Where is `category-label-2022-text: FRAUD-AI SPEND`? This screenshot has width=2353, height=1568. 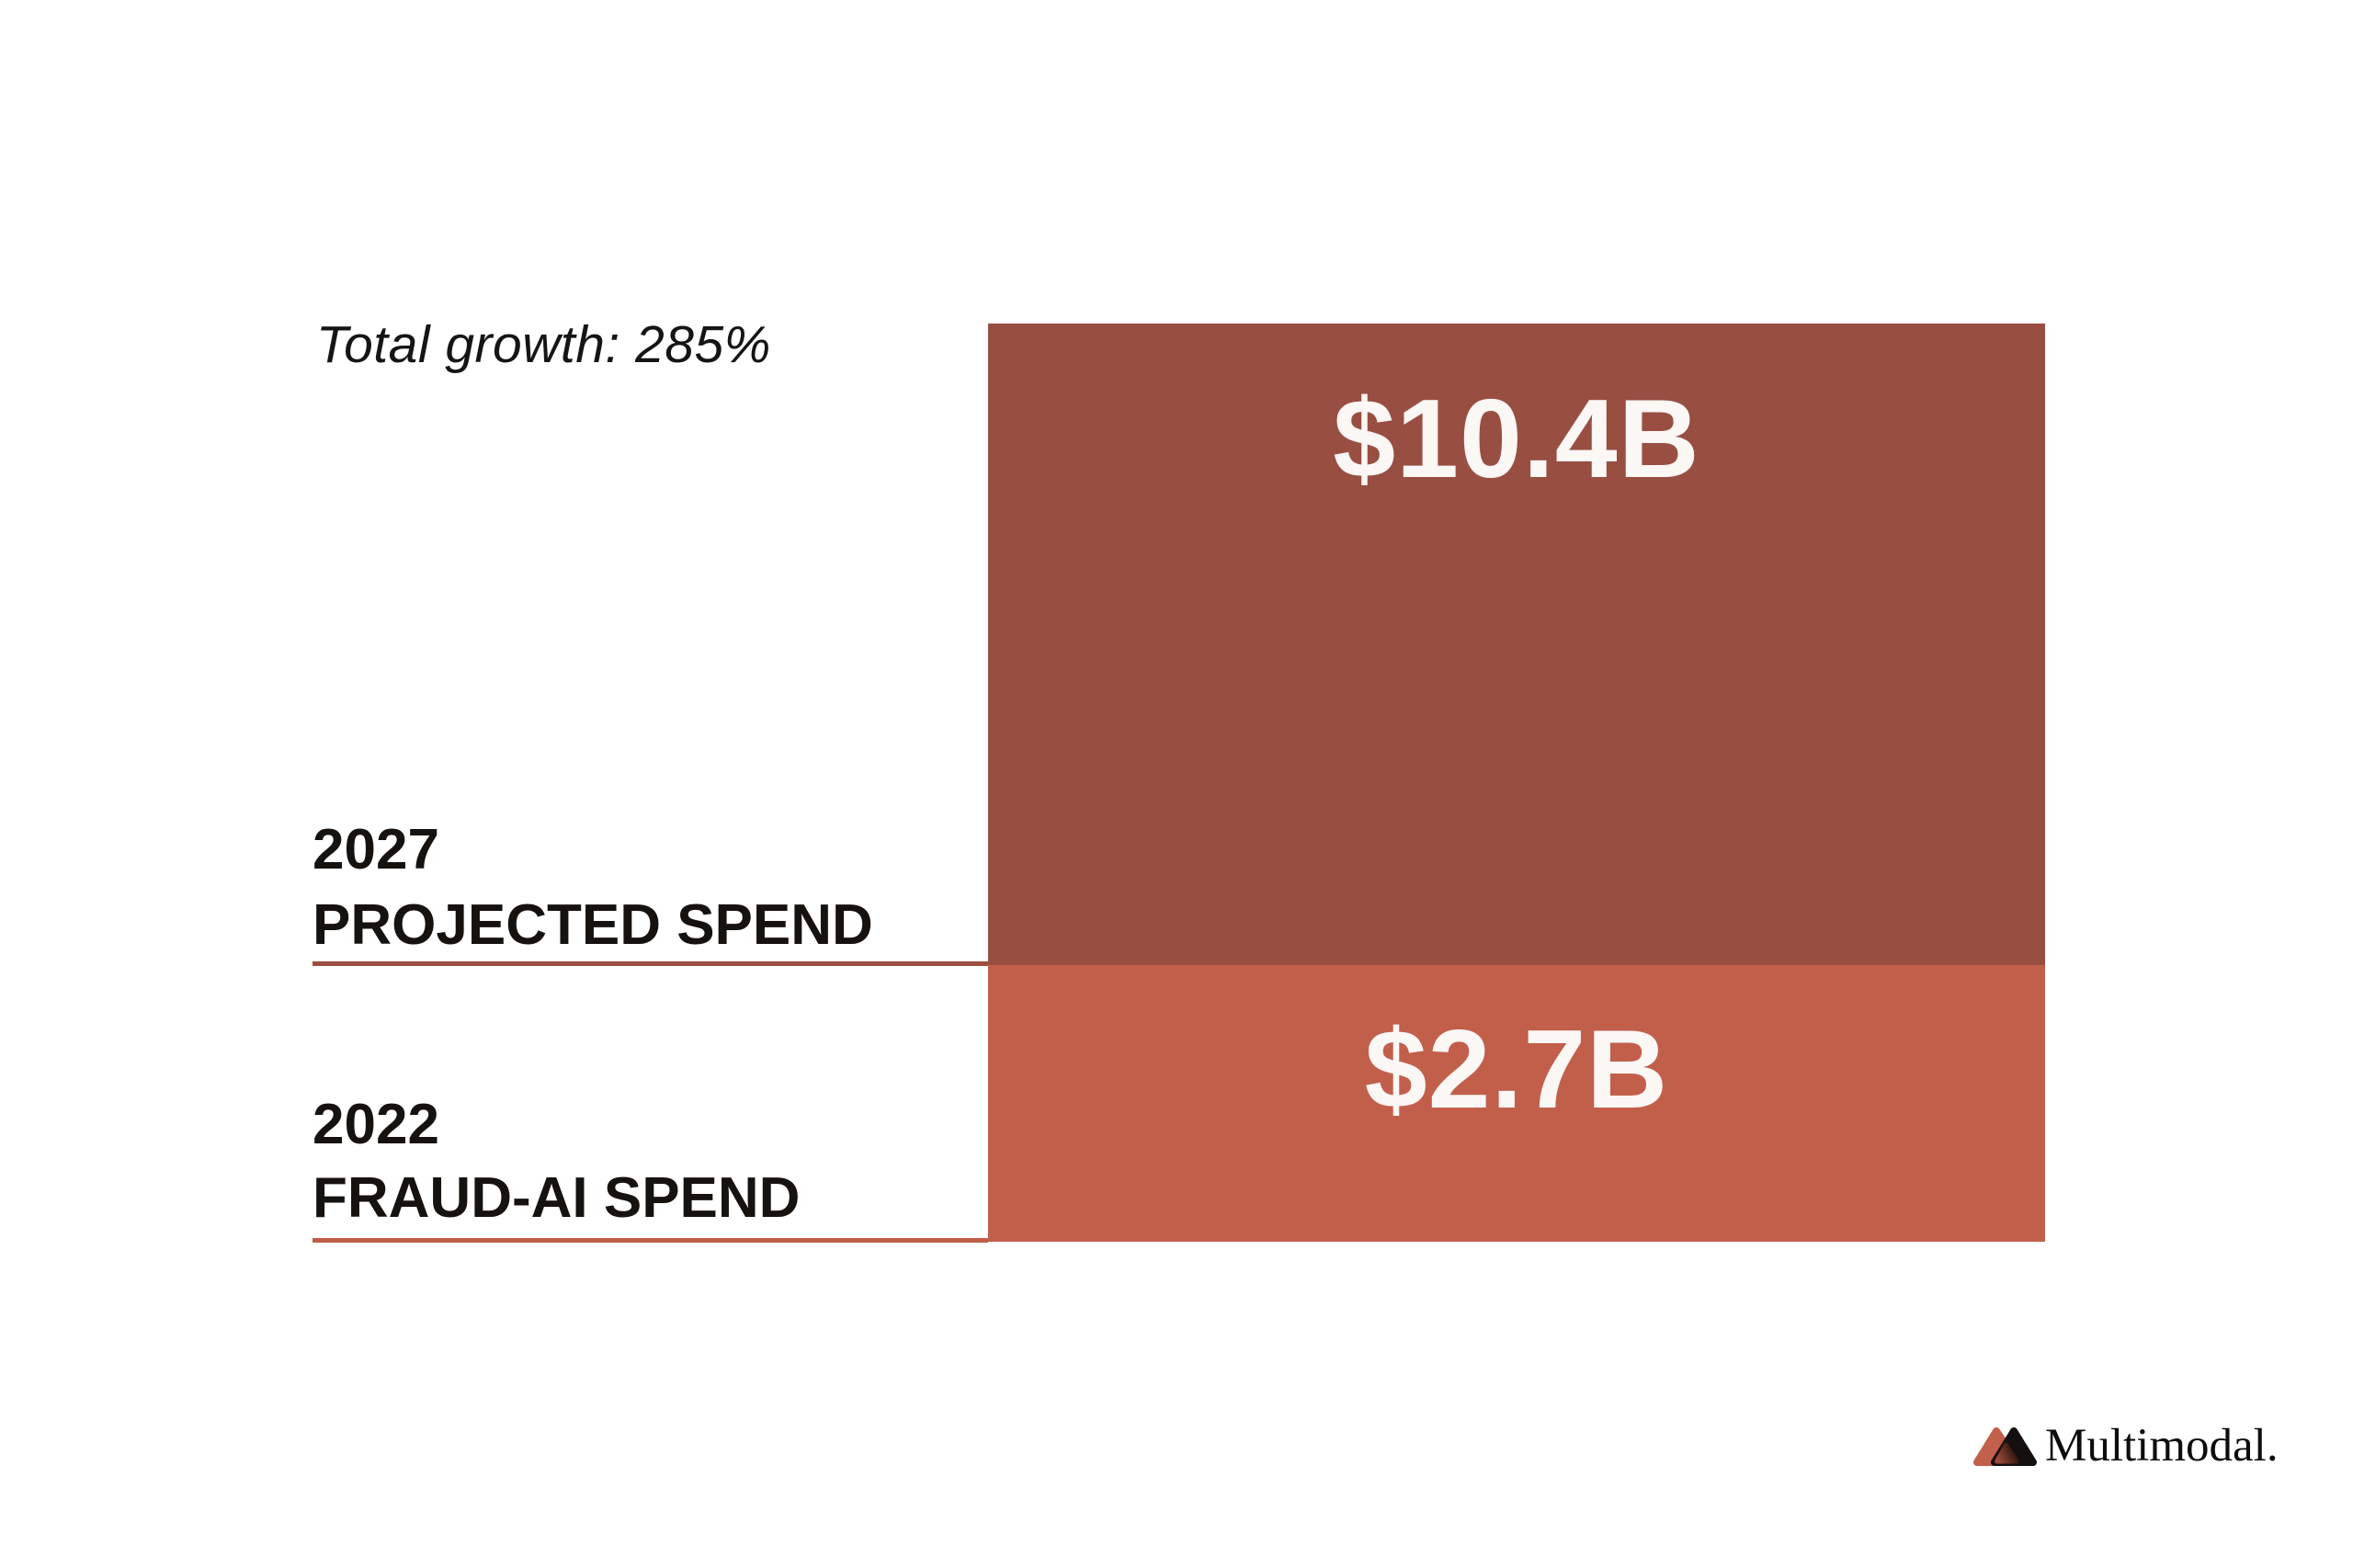
category-label-2022-text: FRAUD-AI SPEND is located at coordinates (557, 1198).